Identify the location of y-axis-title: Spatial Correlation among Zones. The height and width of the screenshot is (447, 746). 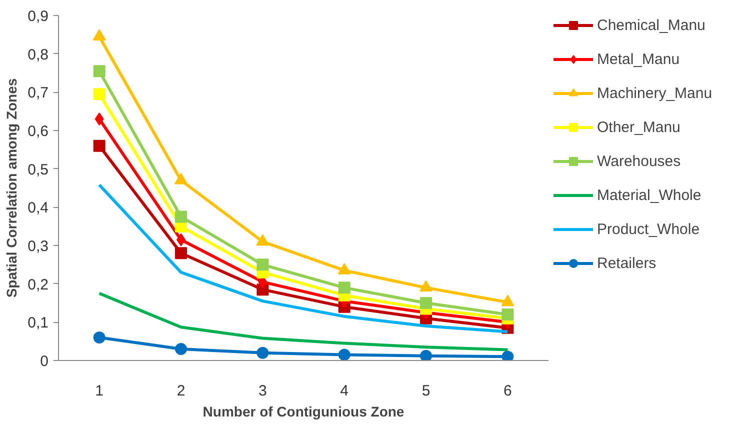
(12, 188).